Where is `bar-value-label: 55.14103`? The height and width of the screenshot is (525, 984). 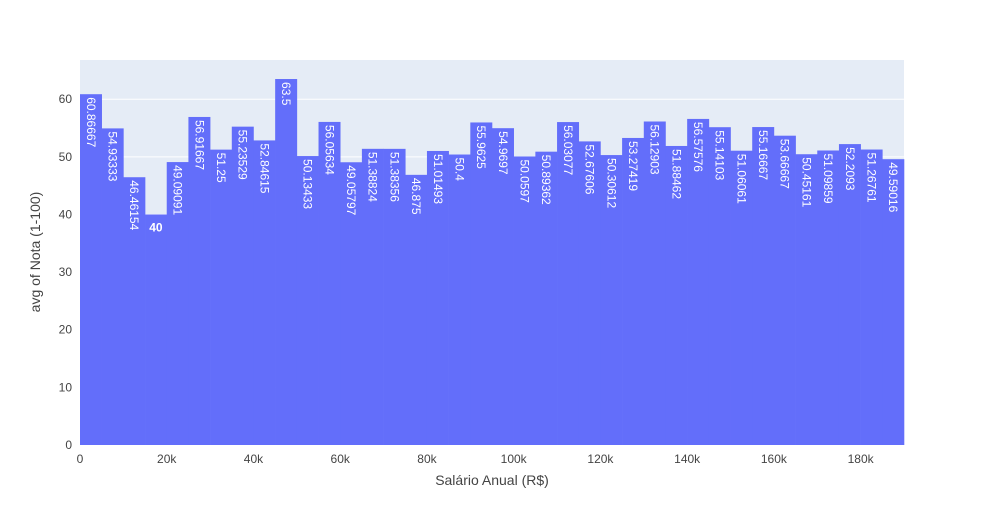
bar-value-label: 55.14103 is located at coordinates (720, 155).